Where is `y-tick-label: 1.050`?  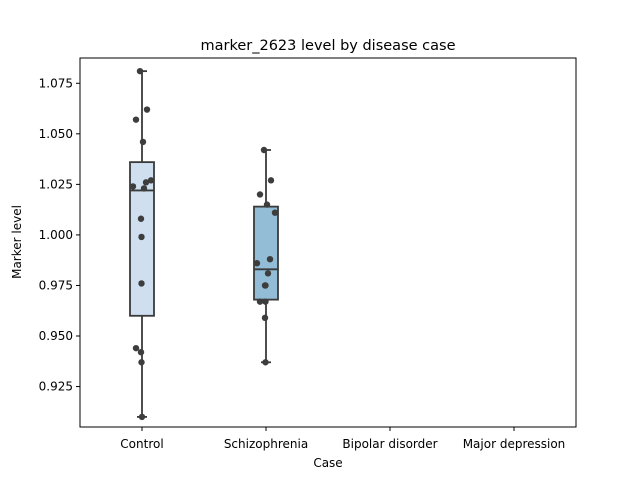 y-tick-label: 1.050 is located at coordinates (56, 134).